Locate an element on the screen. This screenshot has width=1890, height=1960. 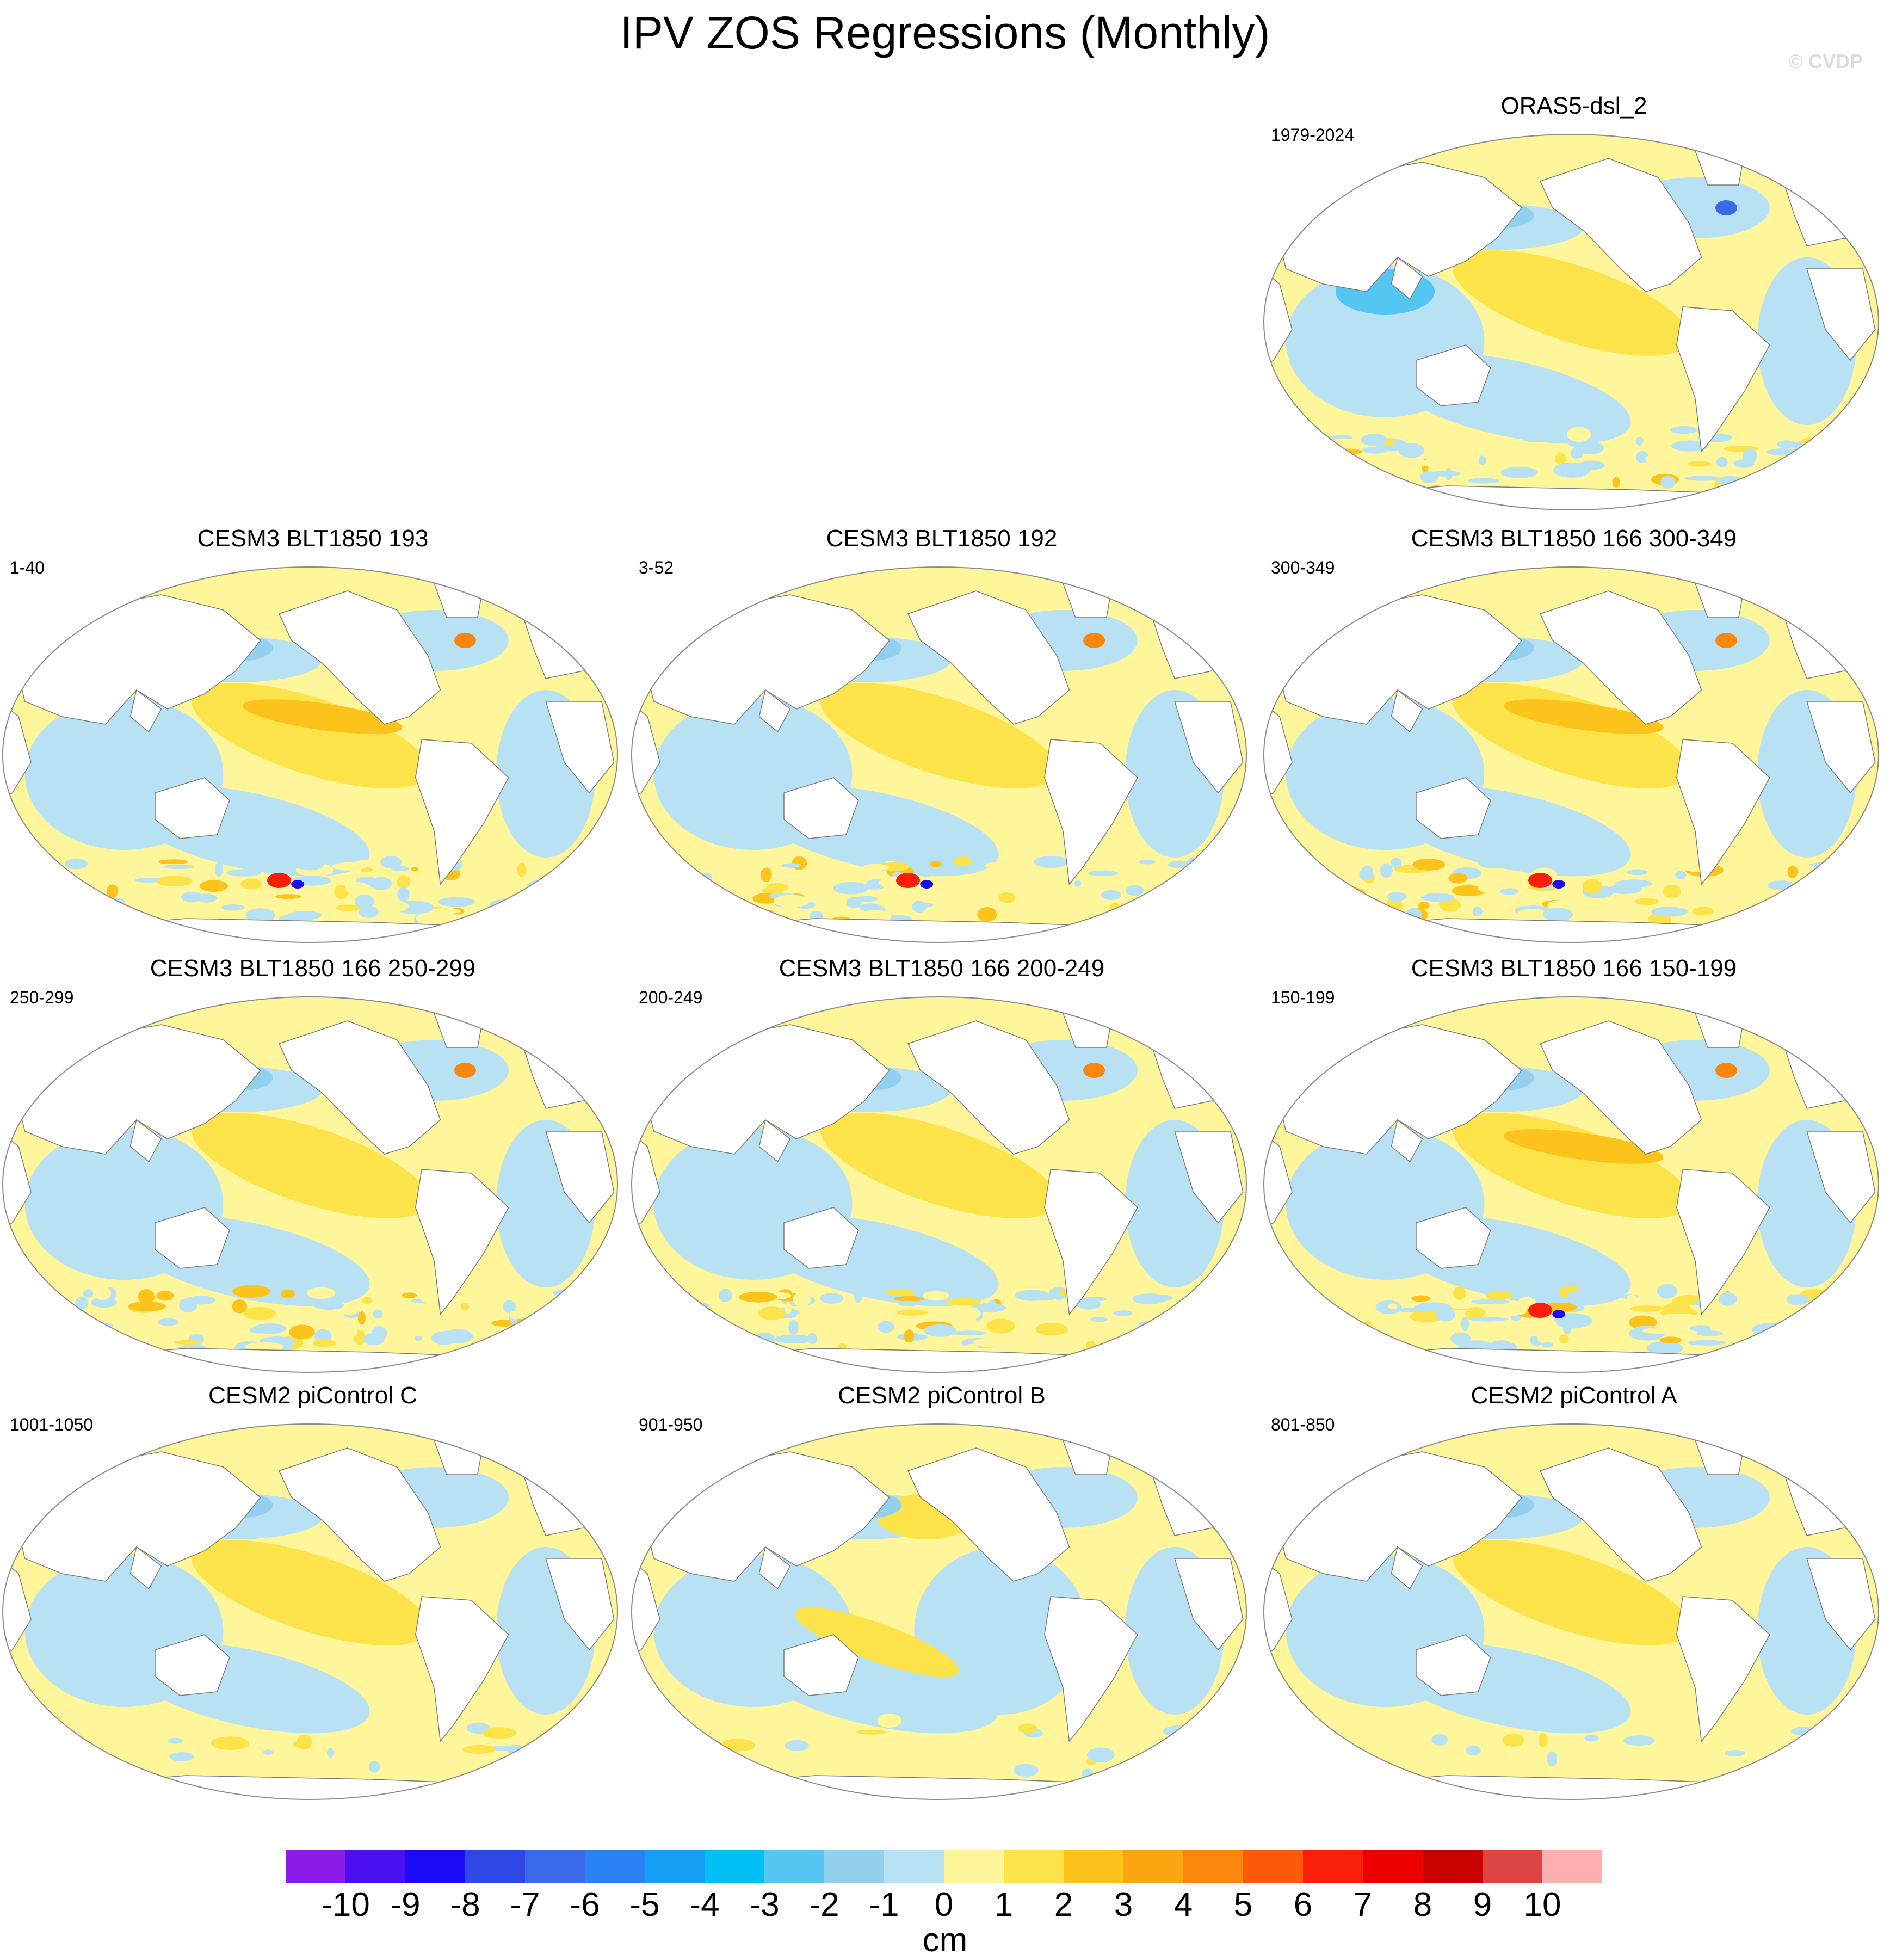
colorbar-tick-label: -6 is located at coordinates (585, 1905).